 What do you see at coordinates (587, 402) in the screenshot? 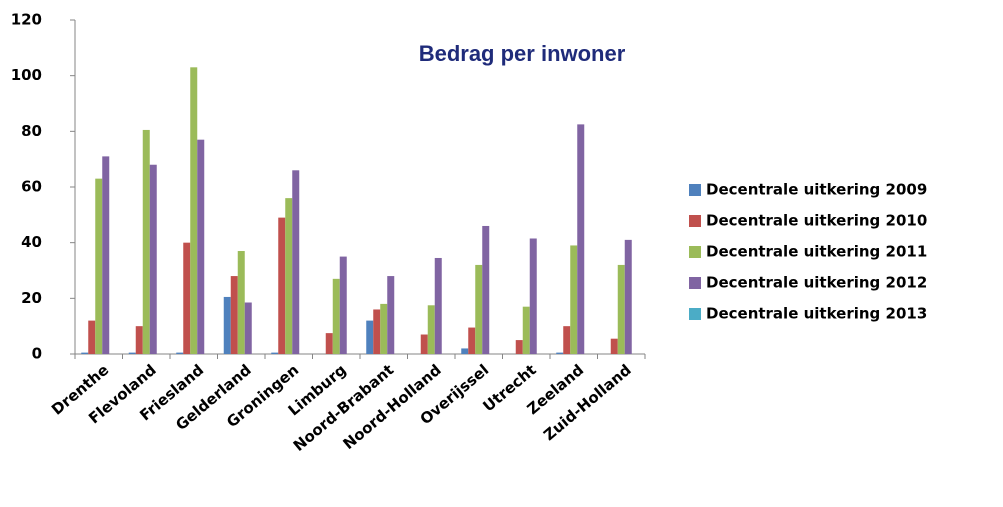
I see `x-tick-label: Zuid-Holland` at bounding box center [587, 402].